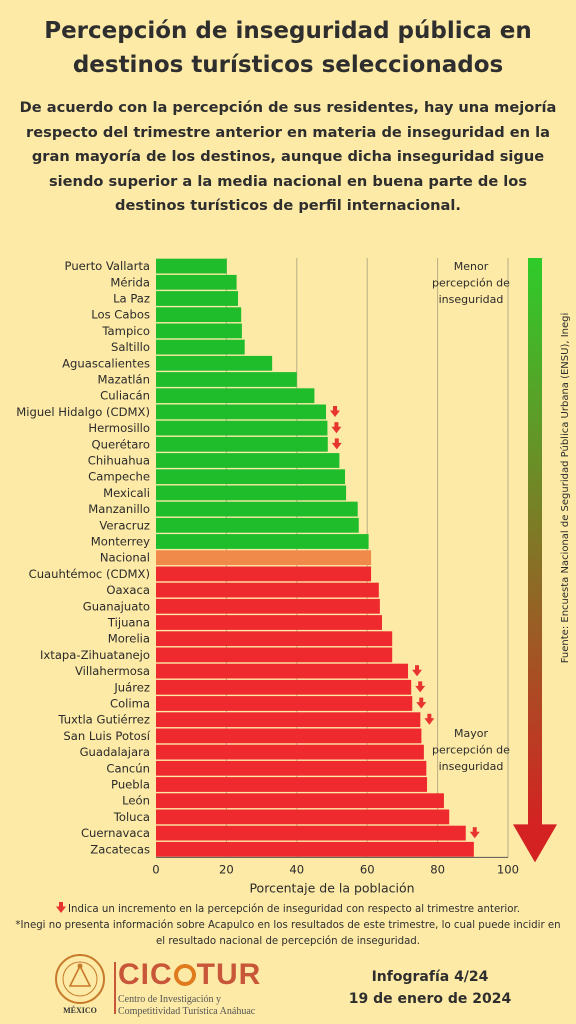 This screenshot has width=576, height=1024. I want to click on category-label: Guanajuato, so click(116, 606).